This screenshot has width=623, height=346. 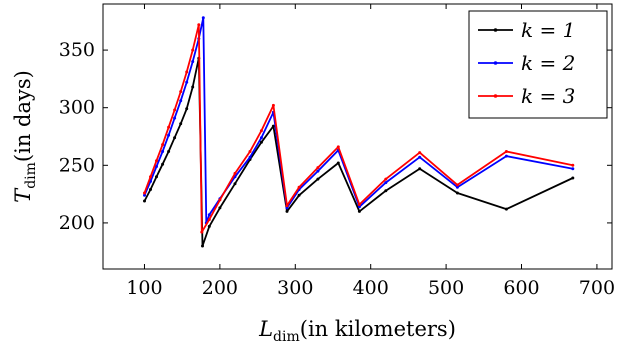 I want to click on legend-entry-label: k = 1, so click(x=548, y=30).